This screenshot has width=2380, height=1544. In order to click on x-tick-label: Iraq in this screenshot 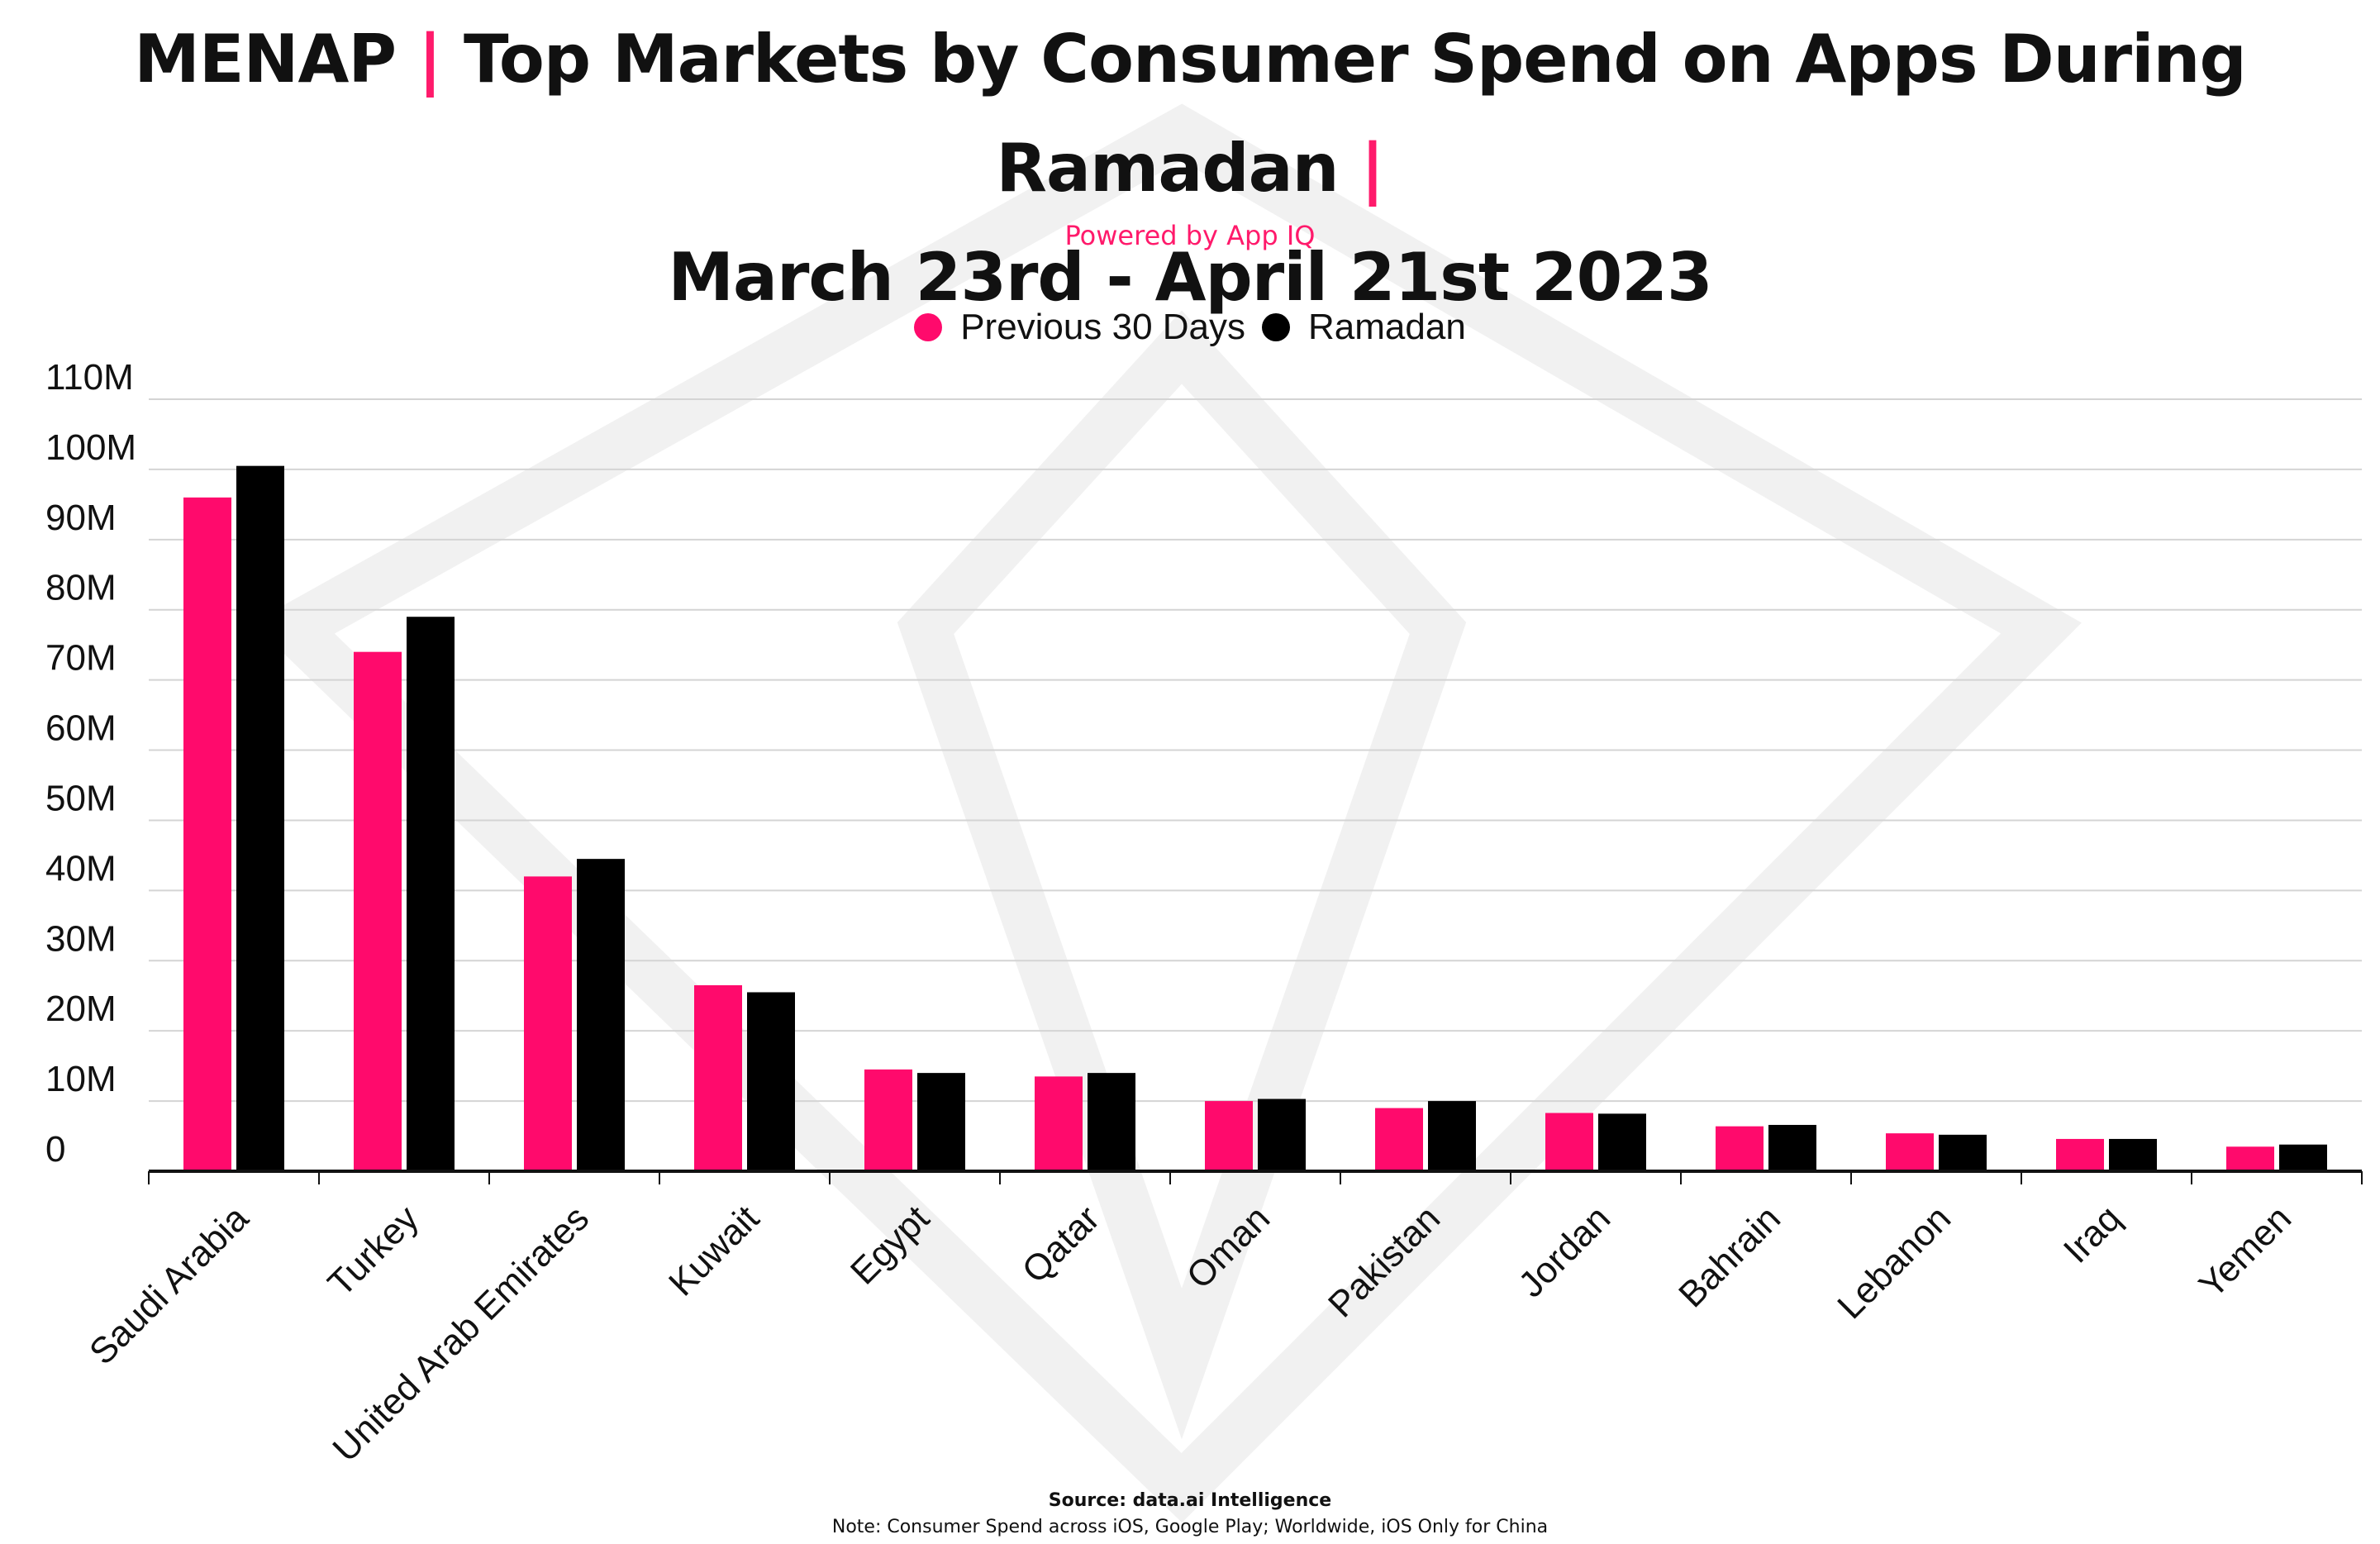, I will do `click(2092, 1234)`.